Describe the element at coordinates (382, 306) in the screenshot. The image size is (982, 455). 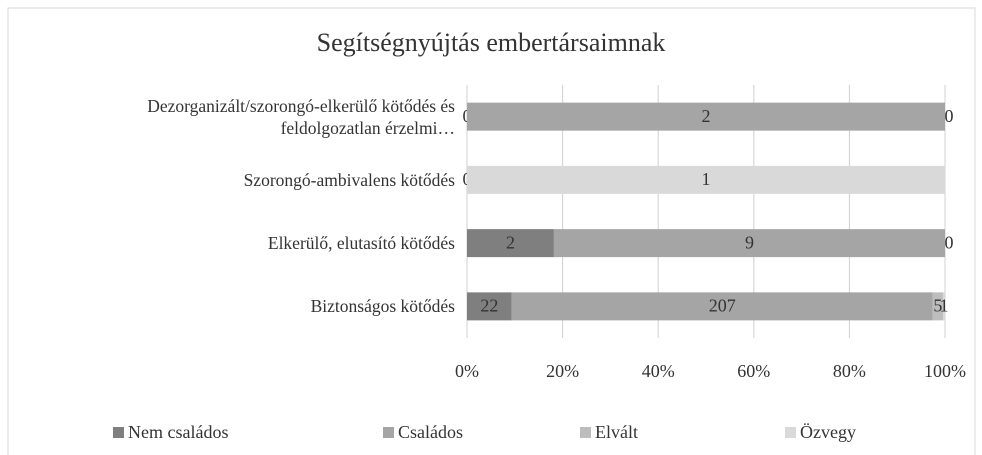
I see `y-tick-label: Biztonságos kötődés` at that location.